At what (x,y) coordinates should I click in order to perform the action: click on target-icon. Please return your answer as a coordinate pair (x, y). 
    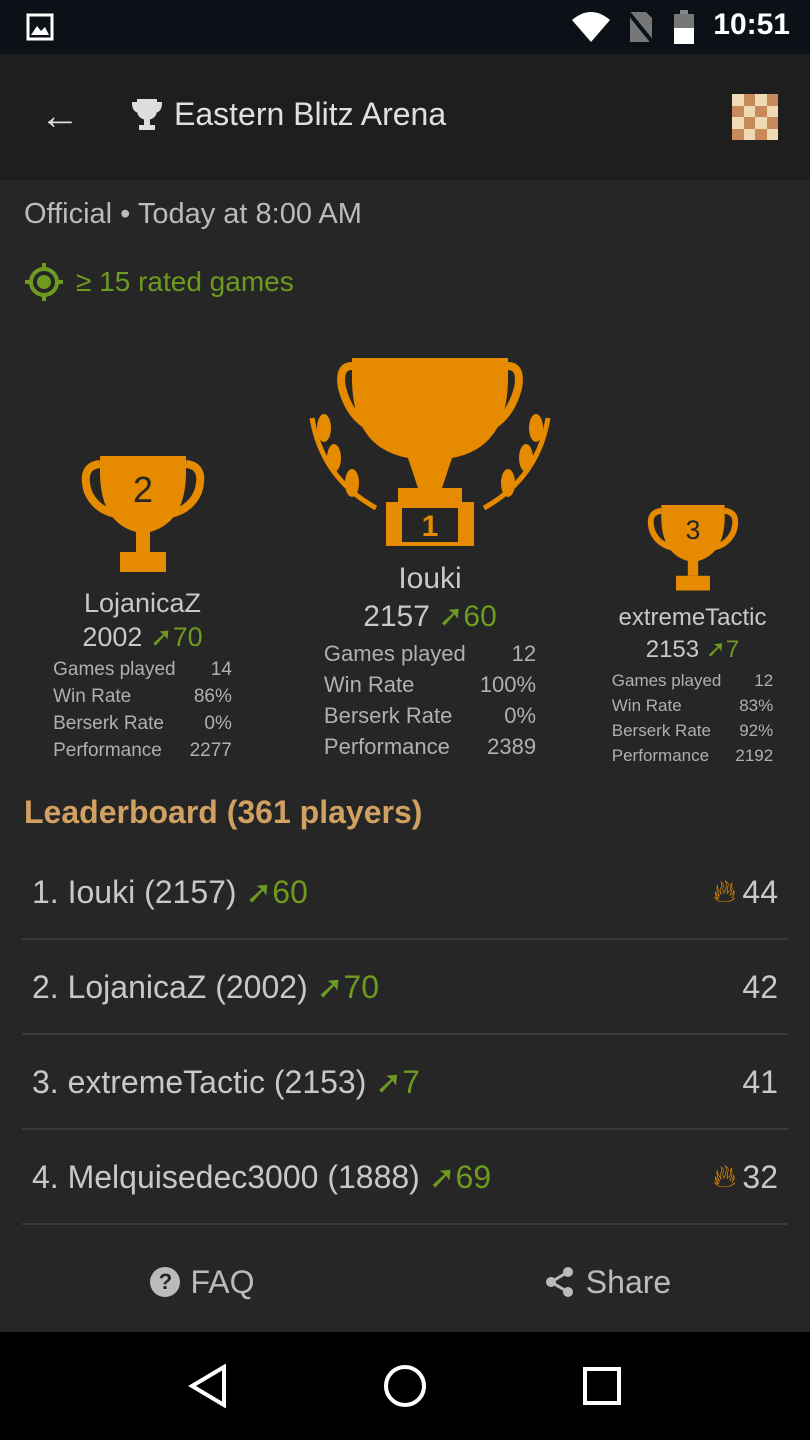
    Looking at the image, I should click on (44, 282).